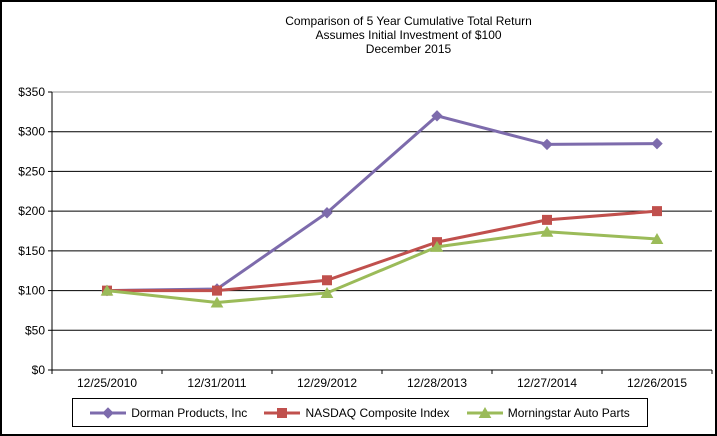  What do you see at coordinates (437, 383) in the screenshot?
I see `x-axis-tick-label: 12/28/2013` at bounding box center [437, 383].